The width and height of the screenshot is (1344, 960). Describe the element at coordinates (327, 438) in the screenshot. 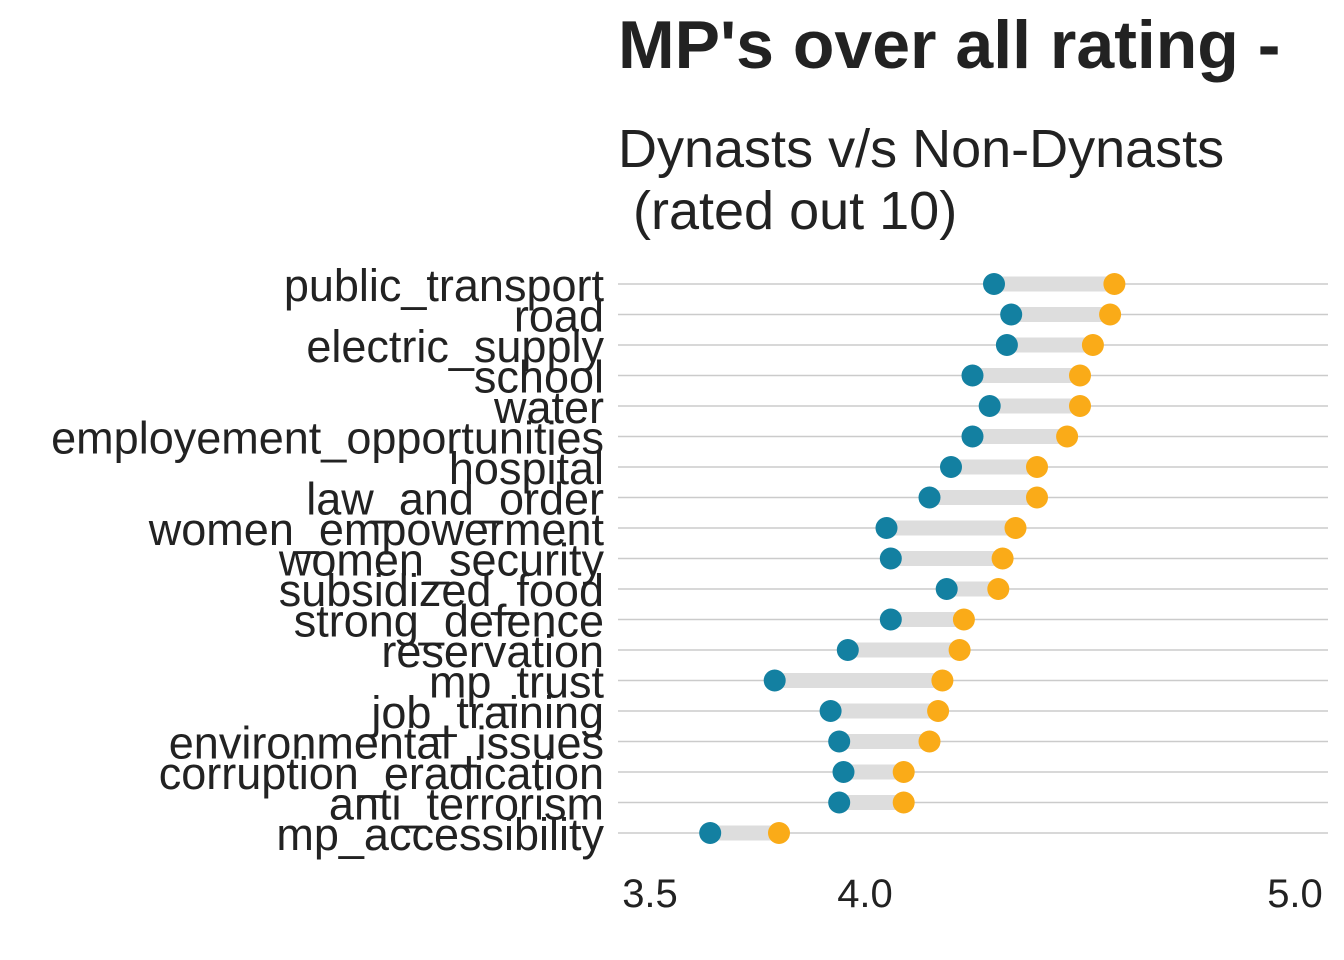

I see `category-label: employement_opportunities` at that location.